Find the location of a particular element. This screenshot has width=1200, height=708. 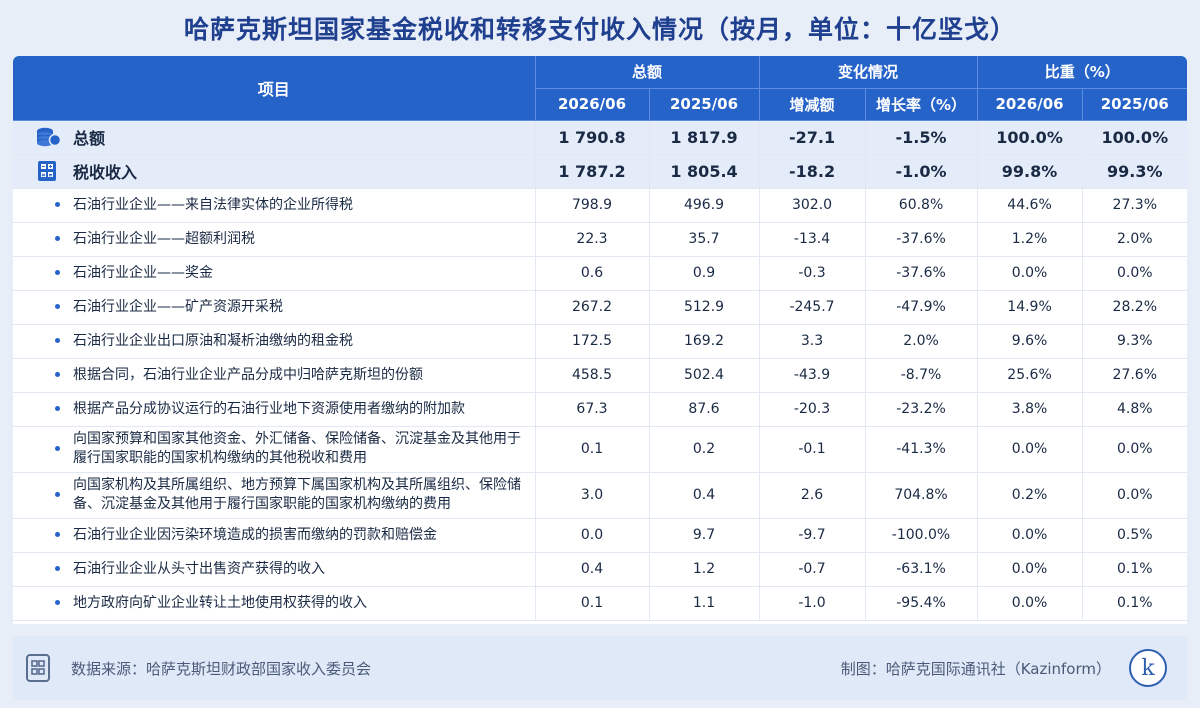

table-row: 石油行业企业——奖金 0.6 0.9 -0.3 -37.6% 0.0% 0.0% is located at coordinates (600, 273).